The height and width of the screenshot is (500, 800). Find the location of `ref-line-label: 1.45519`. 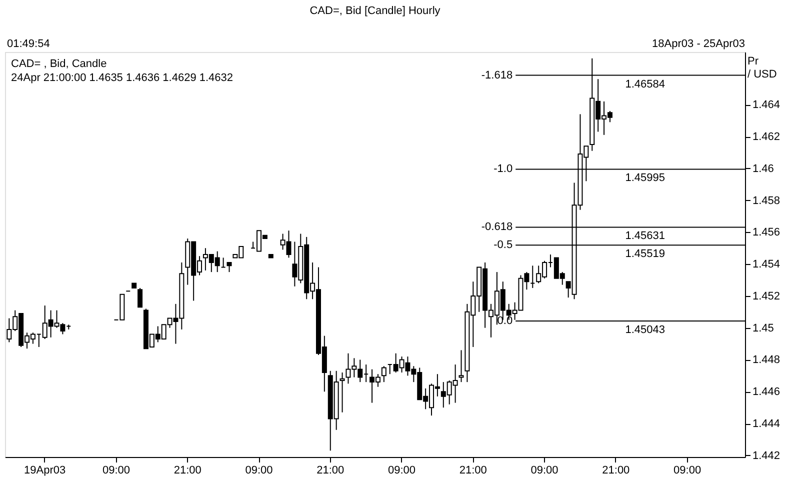

ref-line-label: 1.45519 is located at coordinates (645, 254).